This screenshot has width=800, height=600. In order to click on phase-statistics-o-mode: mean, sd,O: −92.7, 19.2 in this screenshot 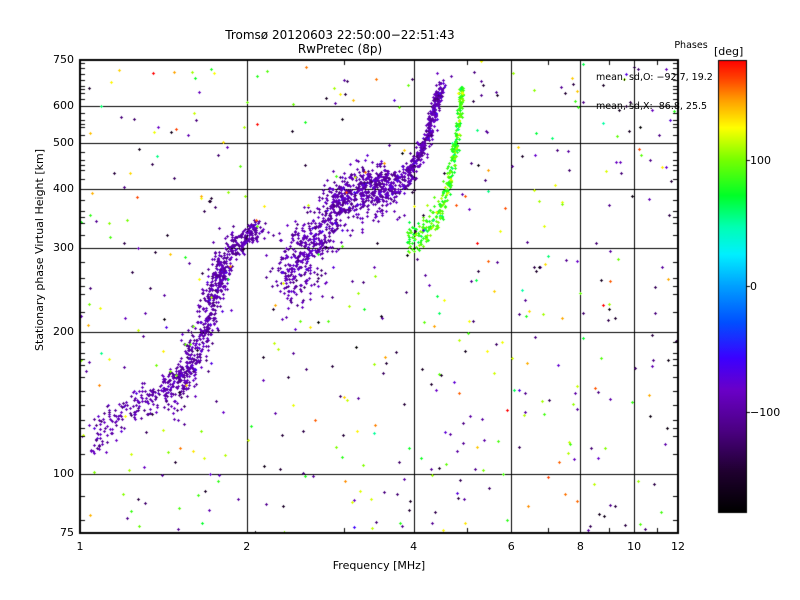, I will do `click(654, 77)`.